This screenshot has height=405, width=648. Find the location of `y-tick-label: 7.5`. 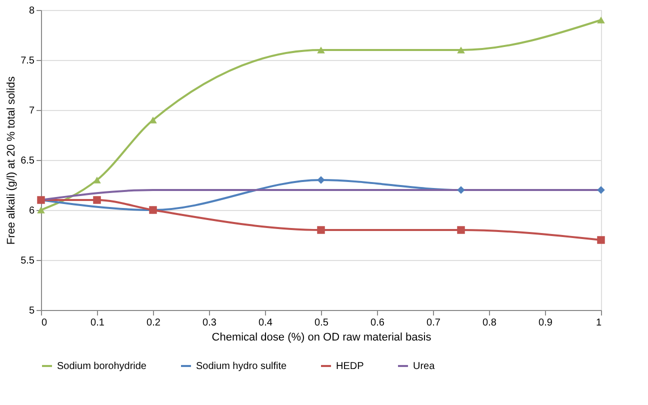

y-tick-label: 7.5 is located at coordinates (27, 61).